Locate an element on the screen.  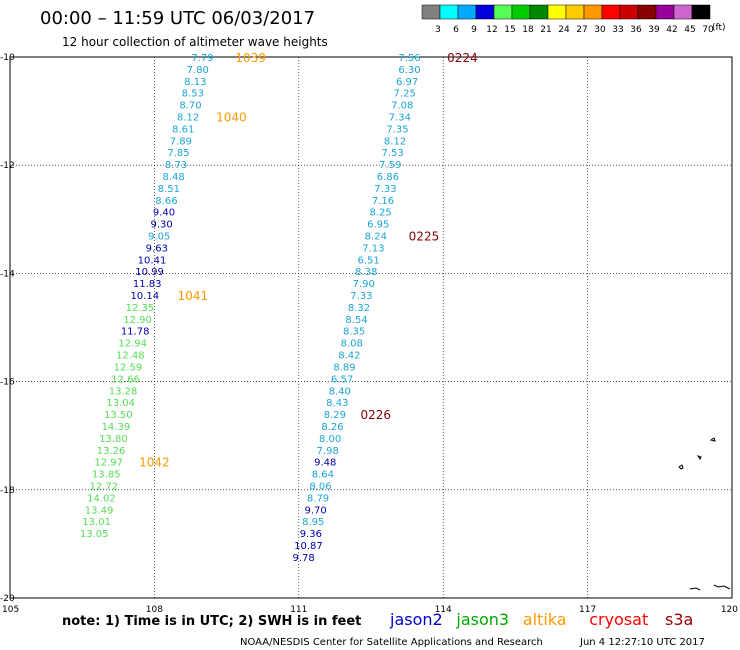
wave-height-label: 6.57 is located at coordinates (342, 379).